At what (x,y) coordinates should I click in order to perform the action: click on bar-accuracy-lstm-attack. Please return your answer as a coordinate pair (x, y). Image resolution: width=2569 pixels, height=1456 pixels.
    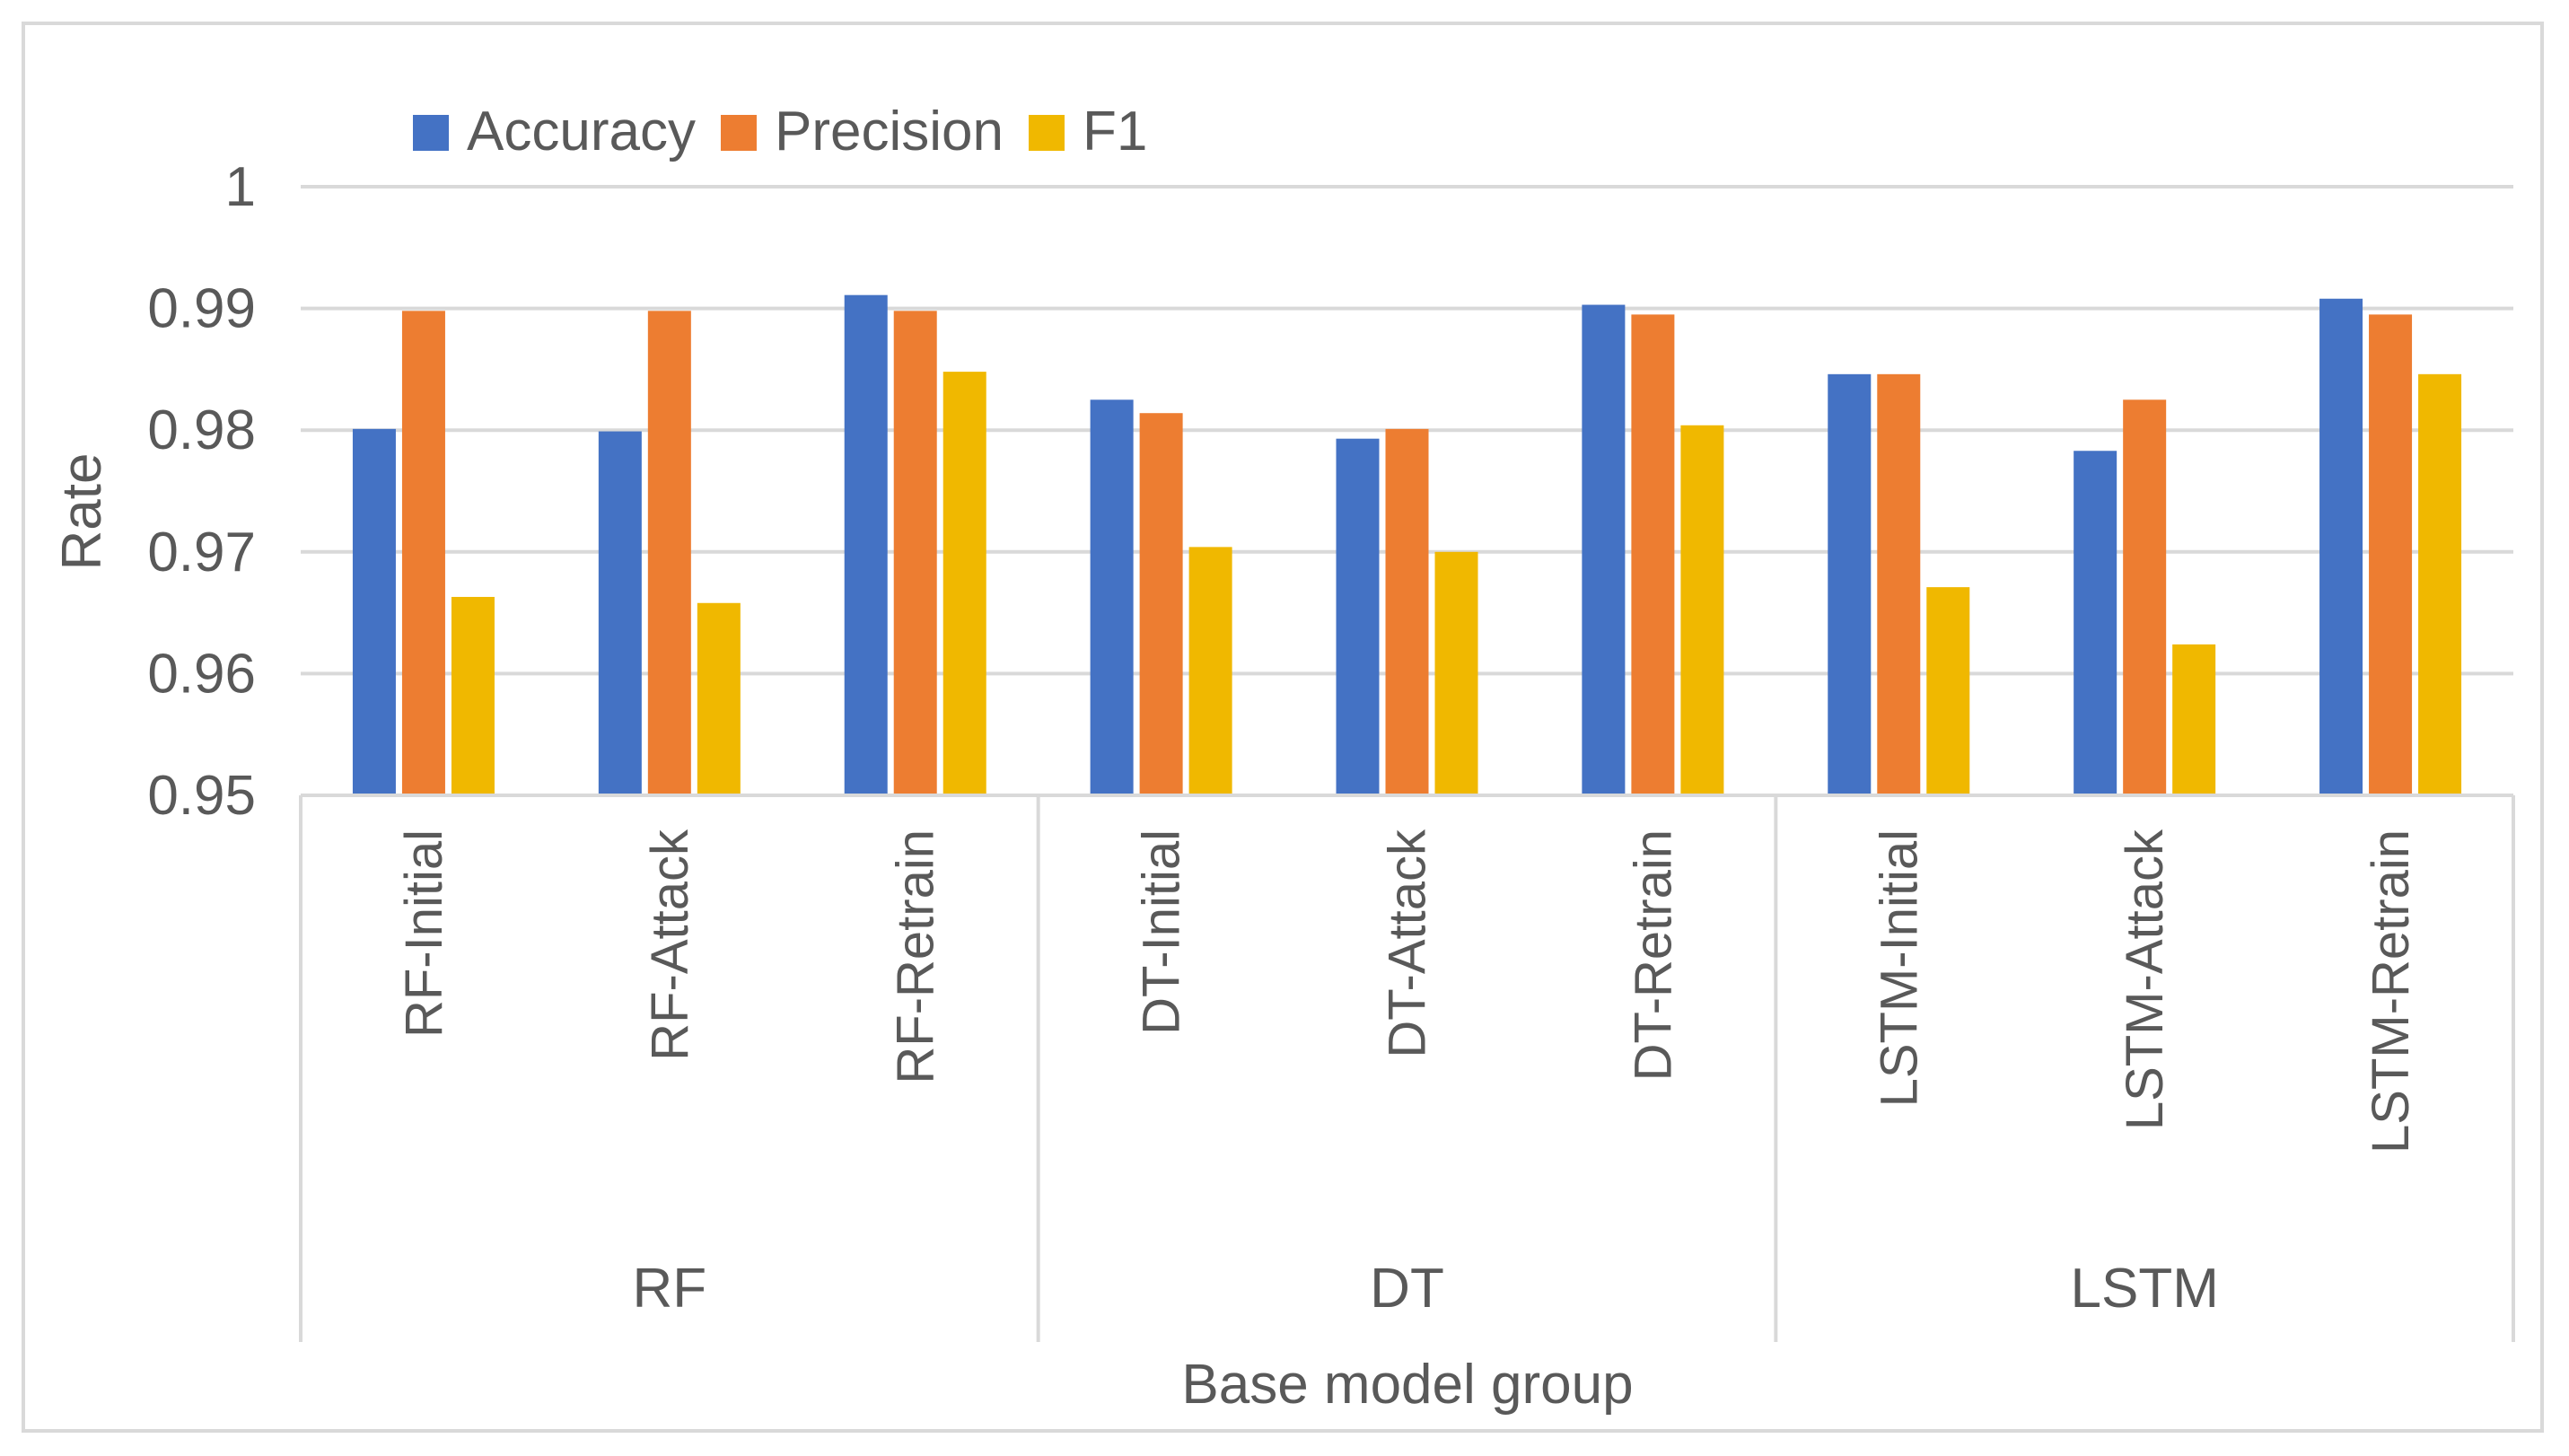
    Looking at the image, I should click on (2095, 623).